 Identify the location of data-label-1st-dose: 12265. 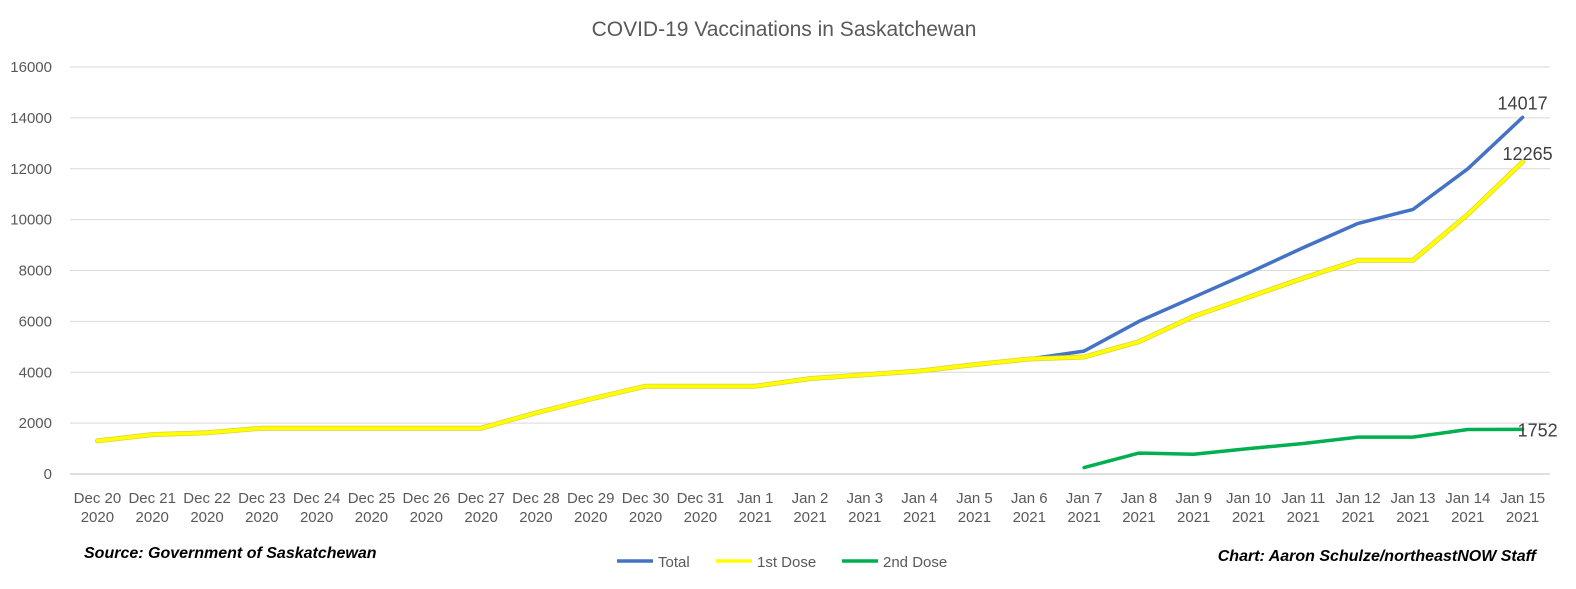
(1528, 154).